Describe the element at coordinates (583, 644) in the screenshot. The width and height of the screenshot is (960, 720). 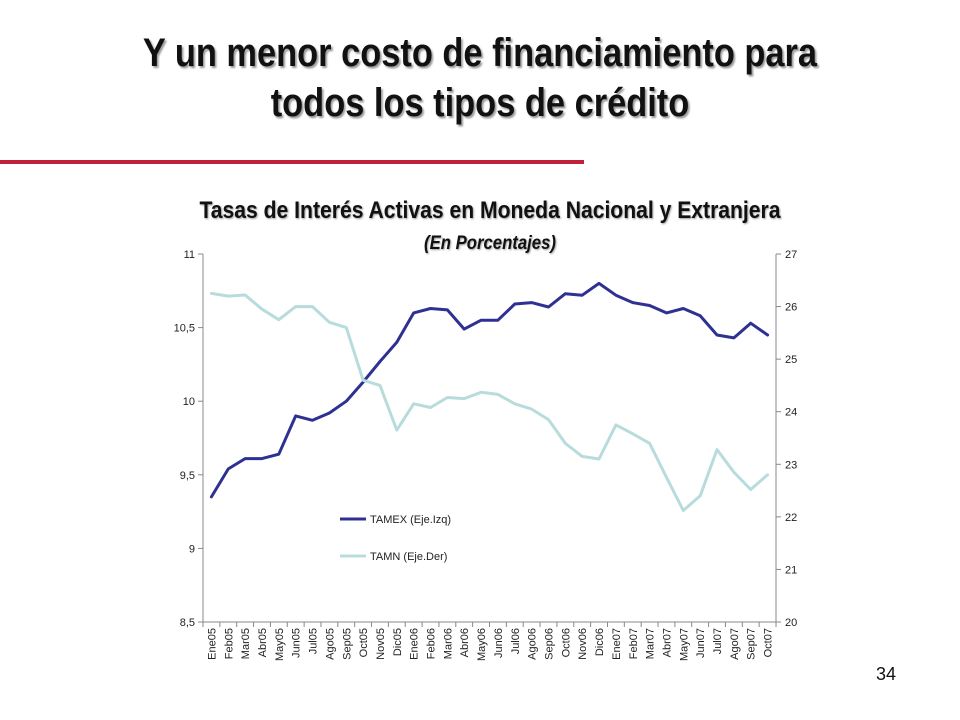
I see `x-tick-label: Nov06` at that location.